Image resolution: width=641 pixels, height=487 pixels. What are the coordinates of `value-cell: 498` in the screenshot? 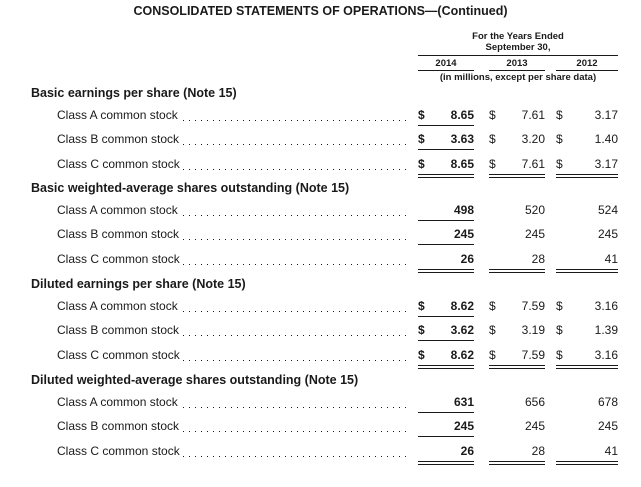 It's located at (446, 211).